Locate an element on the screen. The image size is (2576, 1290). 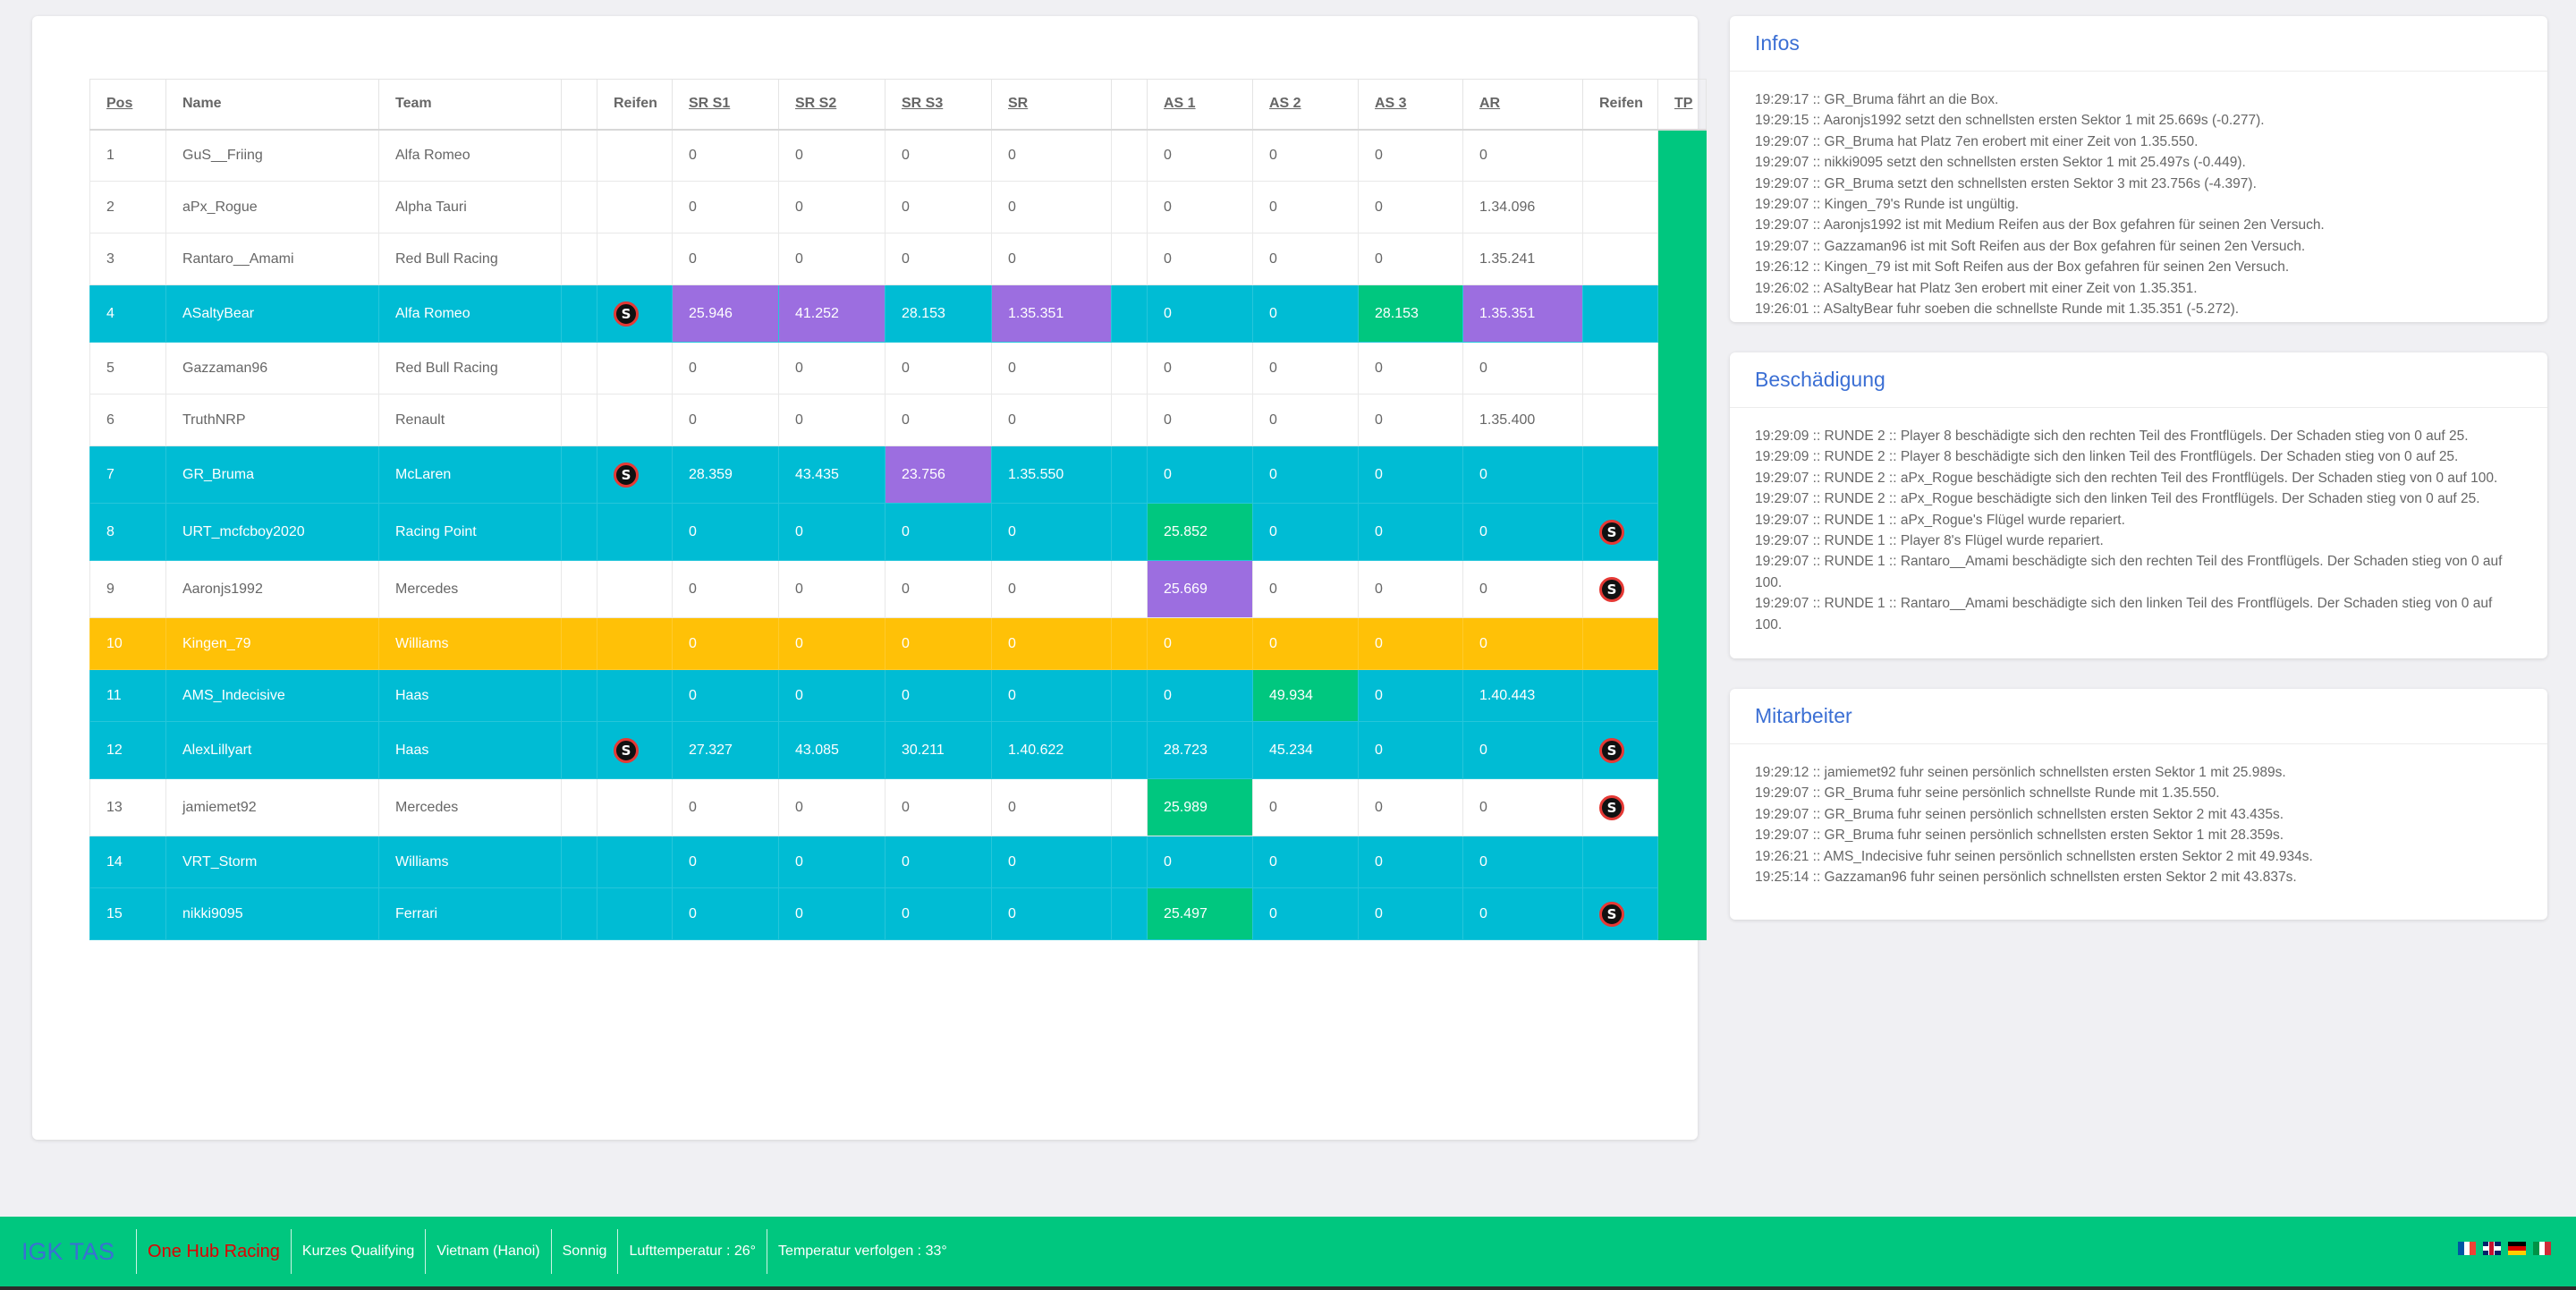
cell-pos: 3 is located at coordinates (127, 259).